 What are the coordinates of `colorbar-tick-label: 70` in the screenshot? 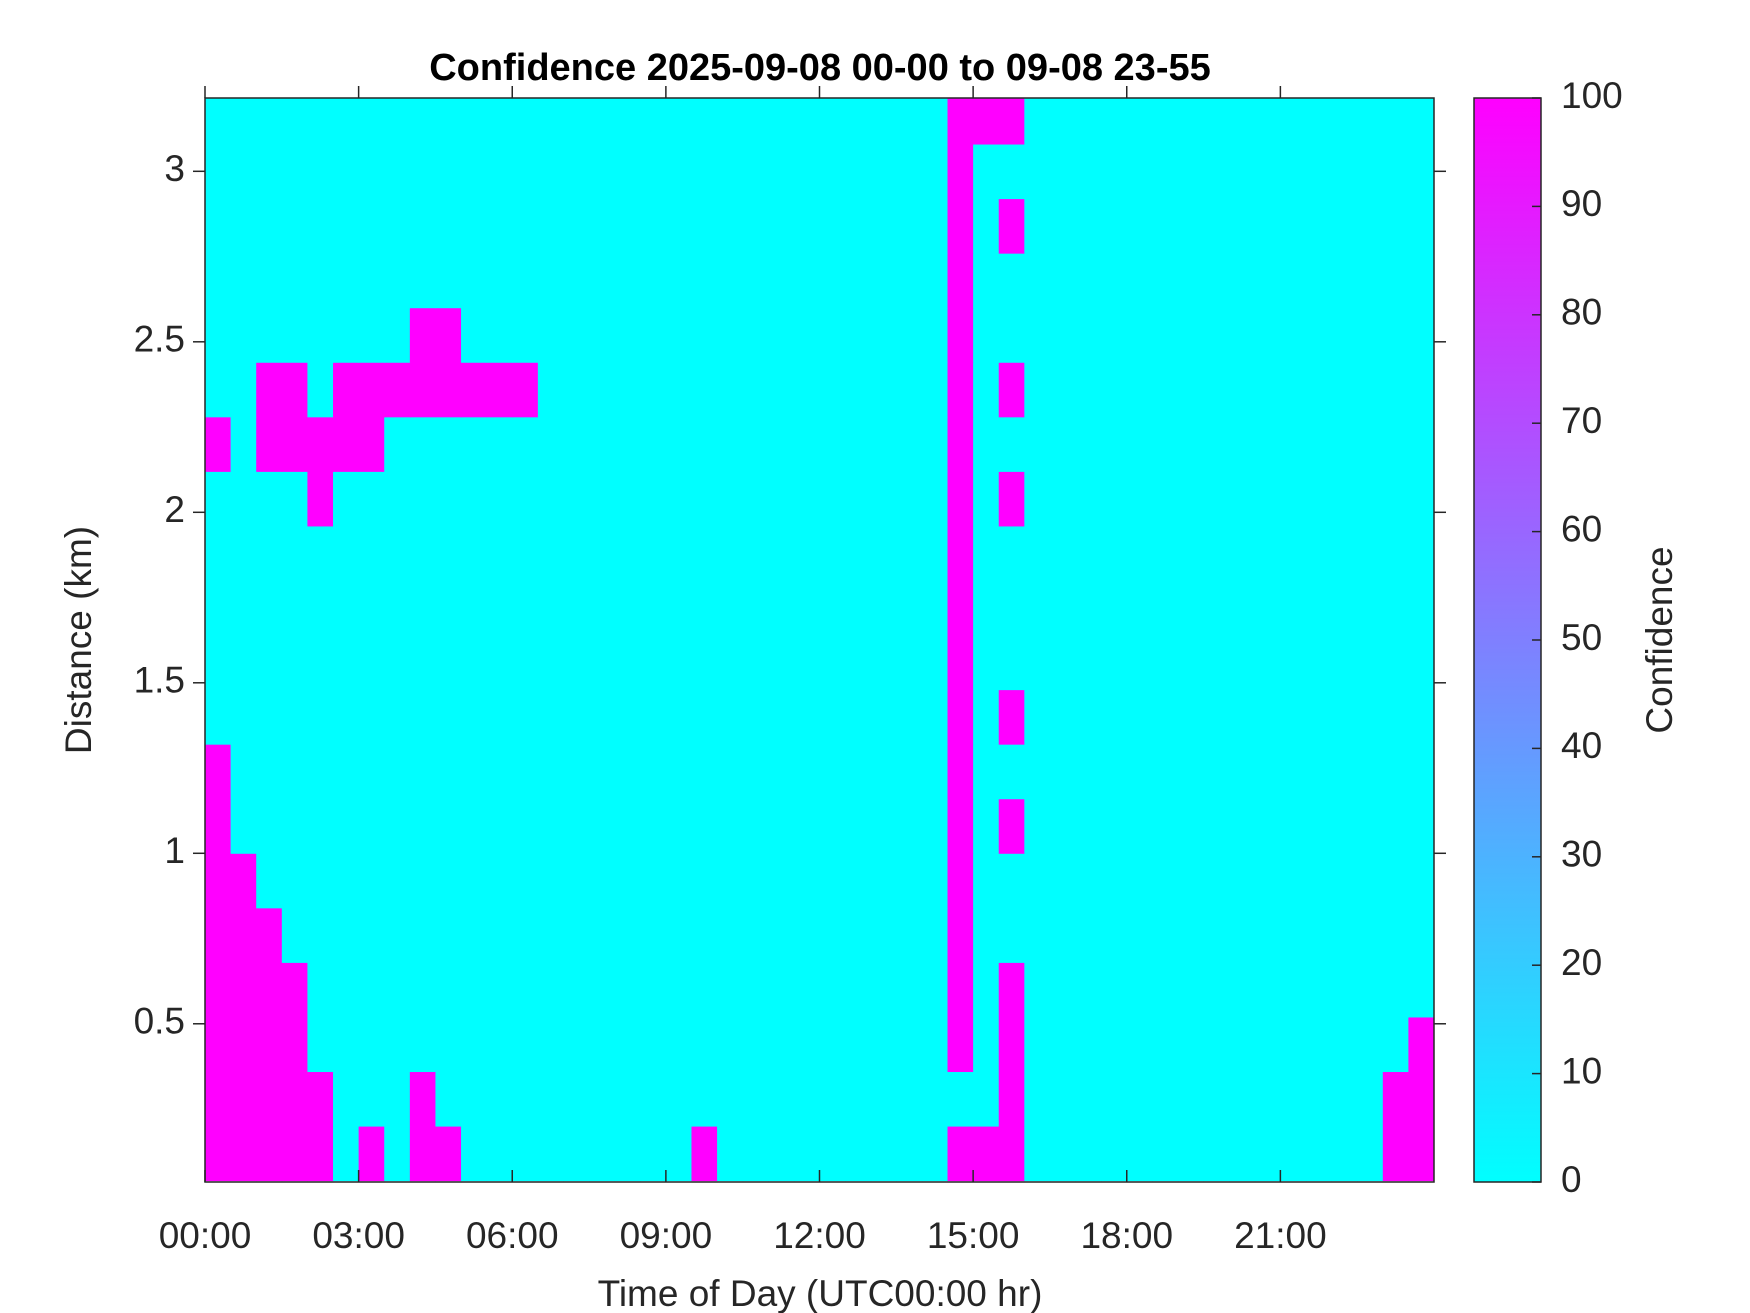 It's located at (1581, 420).